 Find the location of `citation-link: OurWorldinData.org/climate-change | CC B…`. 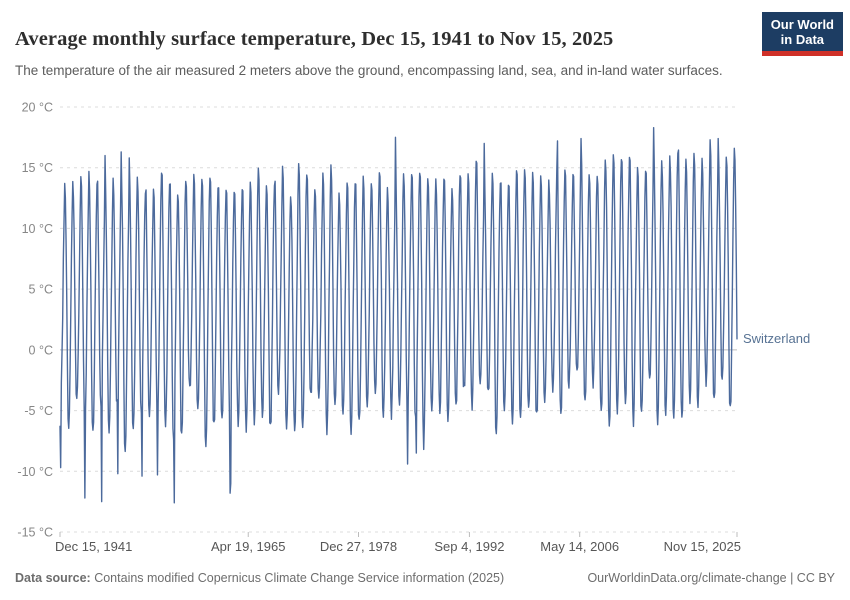

citation-link: OurWorldinData.org/climate-change | CC B… is located at coordinates (711, 578).